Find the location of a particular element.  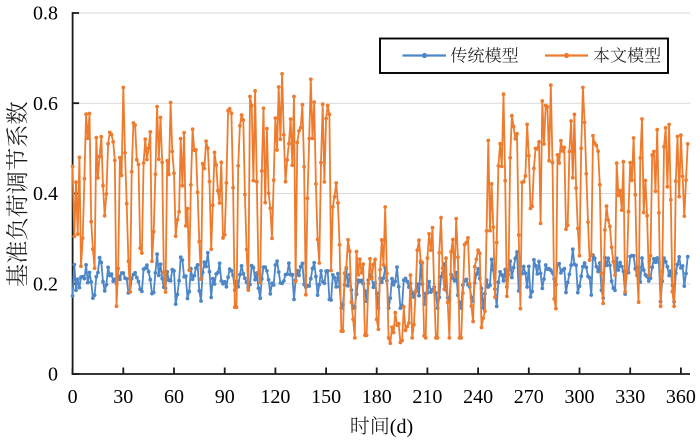

svg-text: (d) is located at coordinates (401, 427).